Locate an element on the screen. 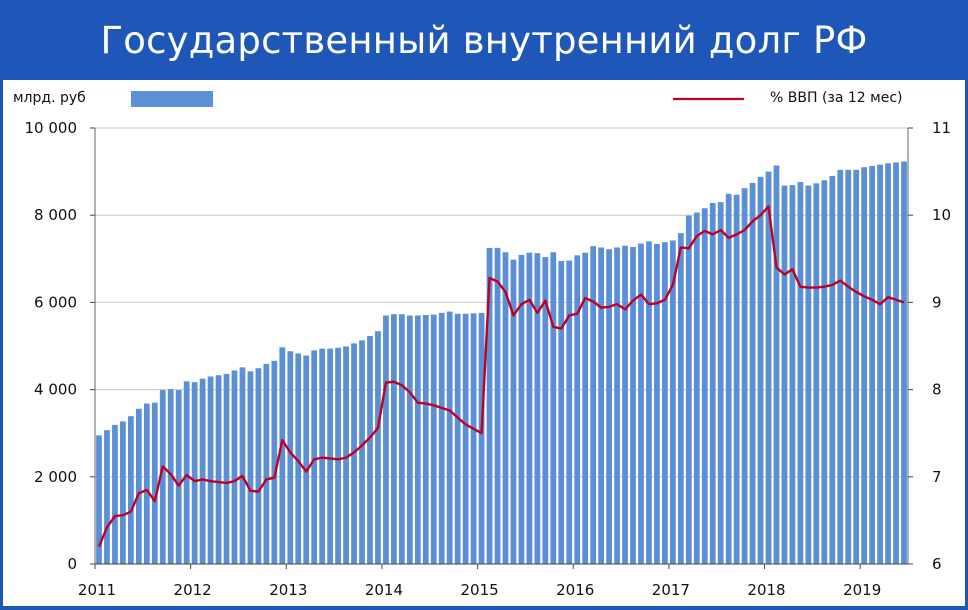 The height and width of the screenshot is (610, 968). y-right-tick-label: 10 is located at coordinates (941, 215).